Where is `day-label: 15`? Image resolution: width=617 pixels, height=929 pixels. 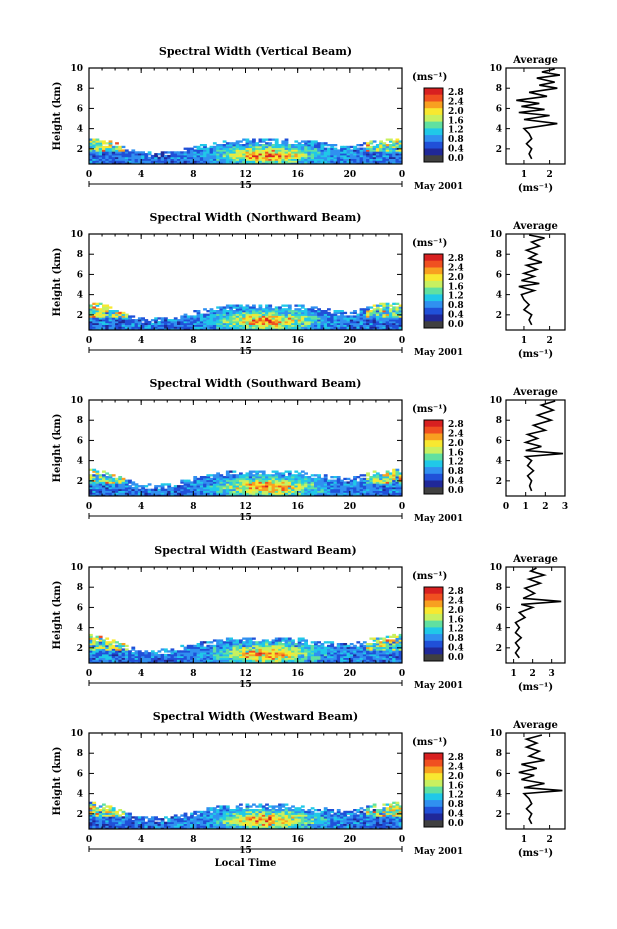
day-label: 15 is located at coordinates (245, 685).